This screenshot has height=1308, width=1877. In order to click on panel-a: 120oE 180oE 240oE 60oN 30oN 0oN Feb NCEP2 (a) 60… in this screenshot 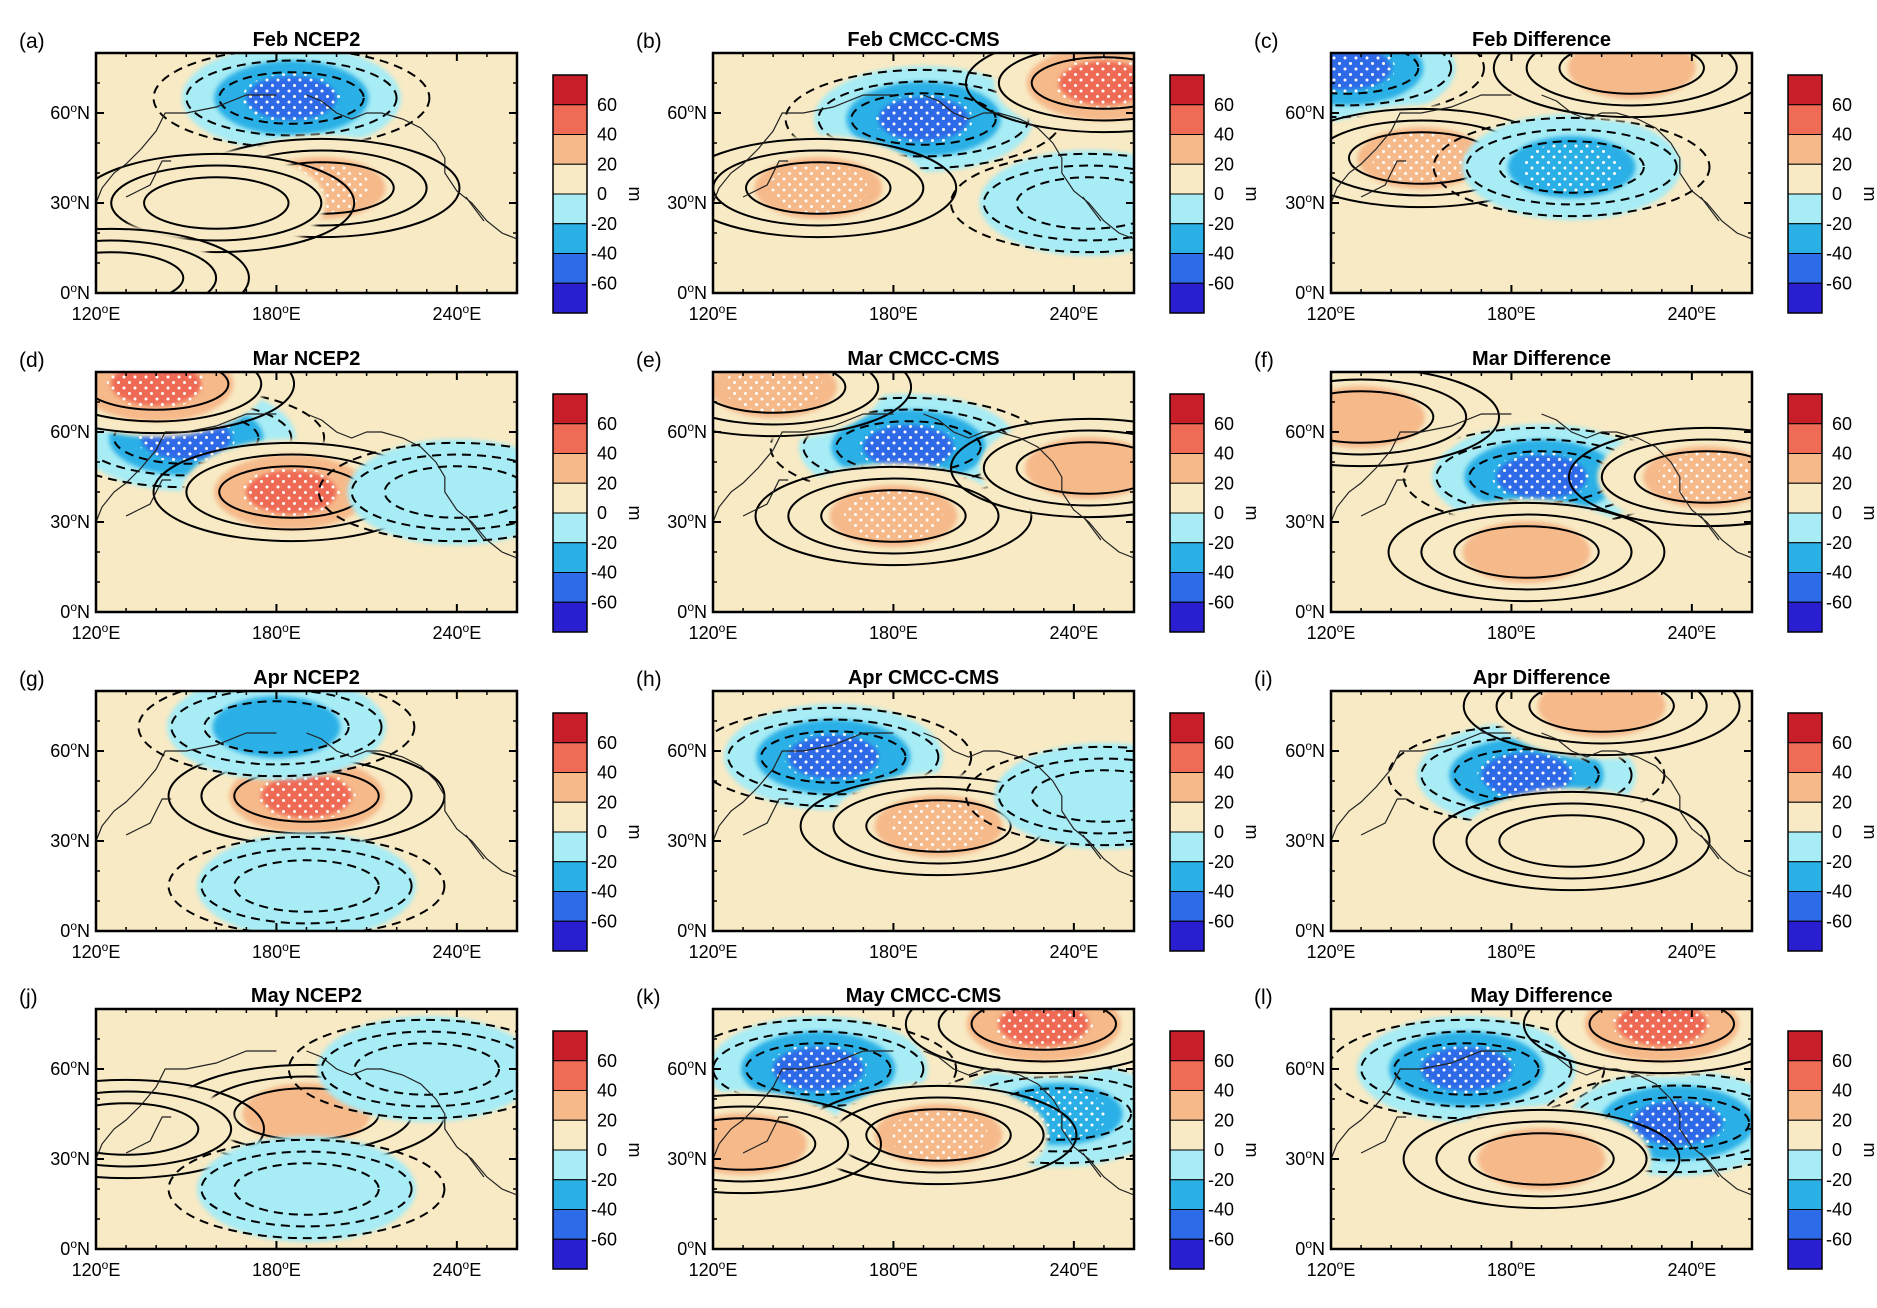, I will do `click(332, 176)`.